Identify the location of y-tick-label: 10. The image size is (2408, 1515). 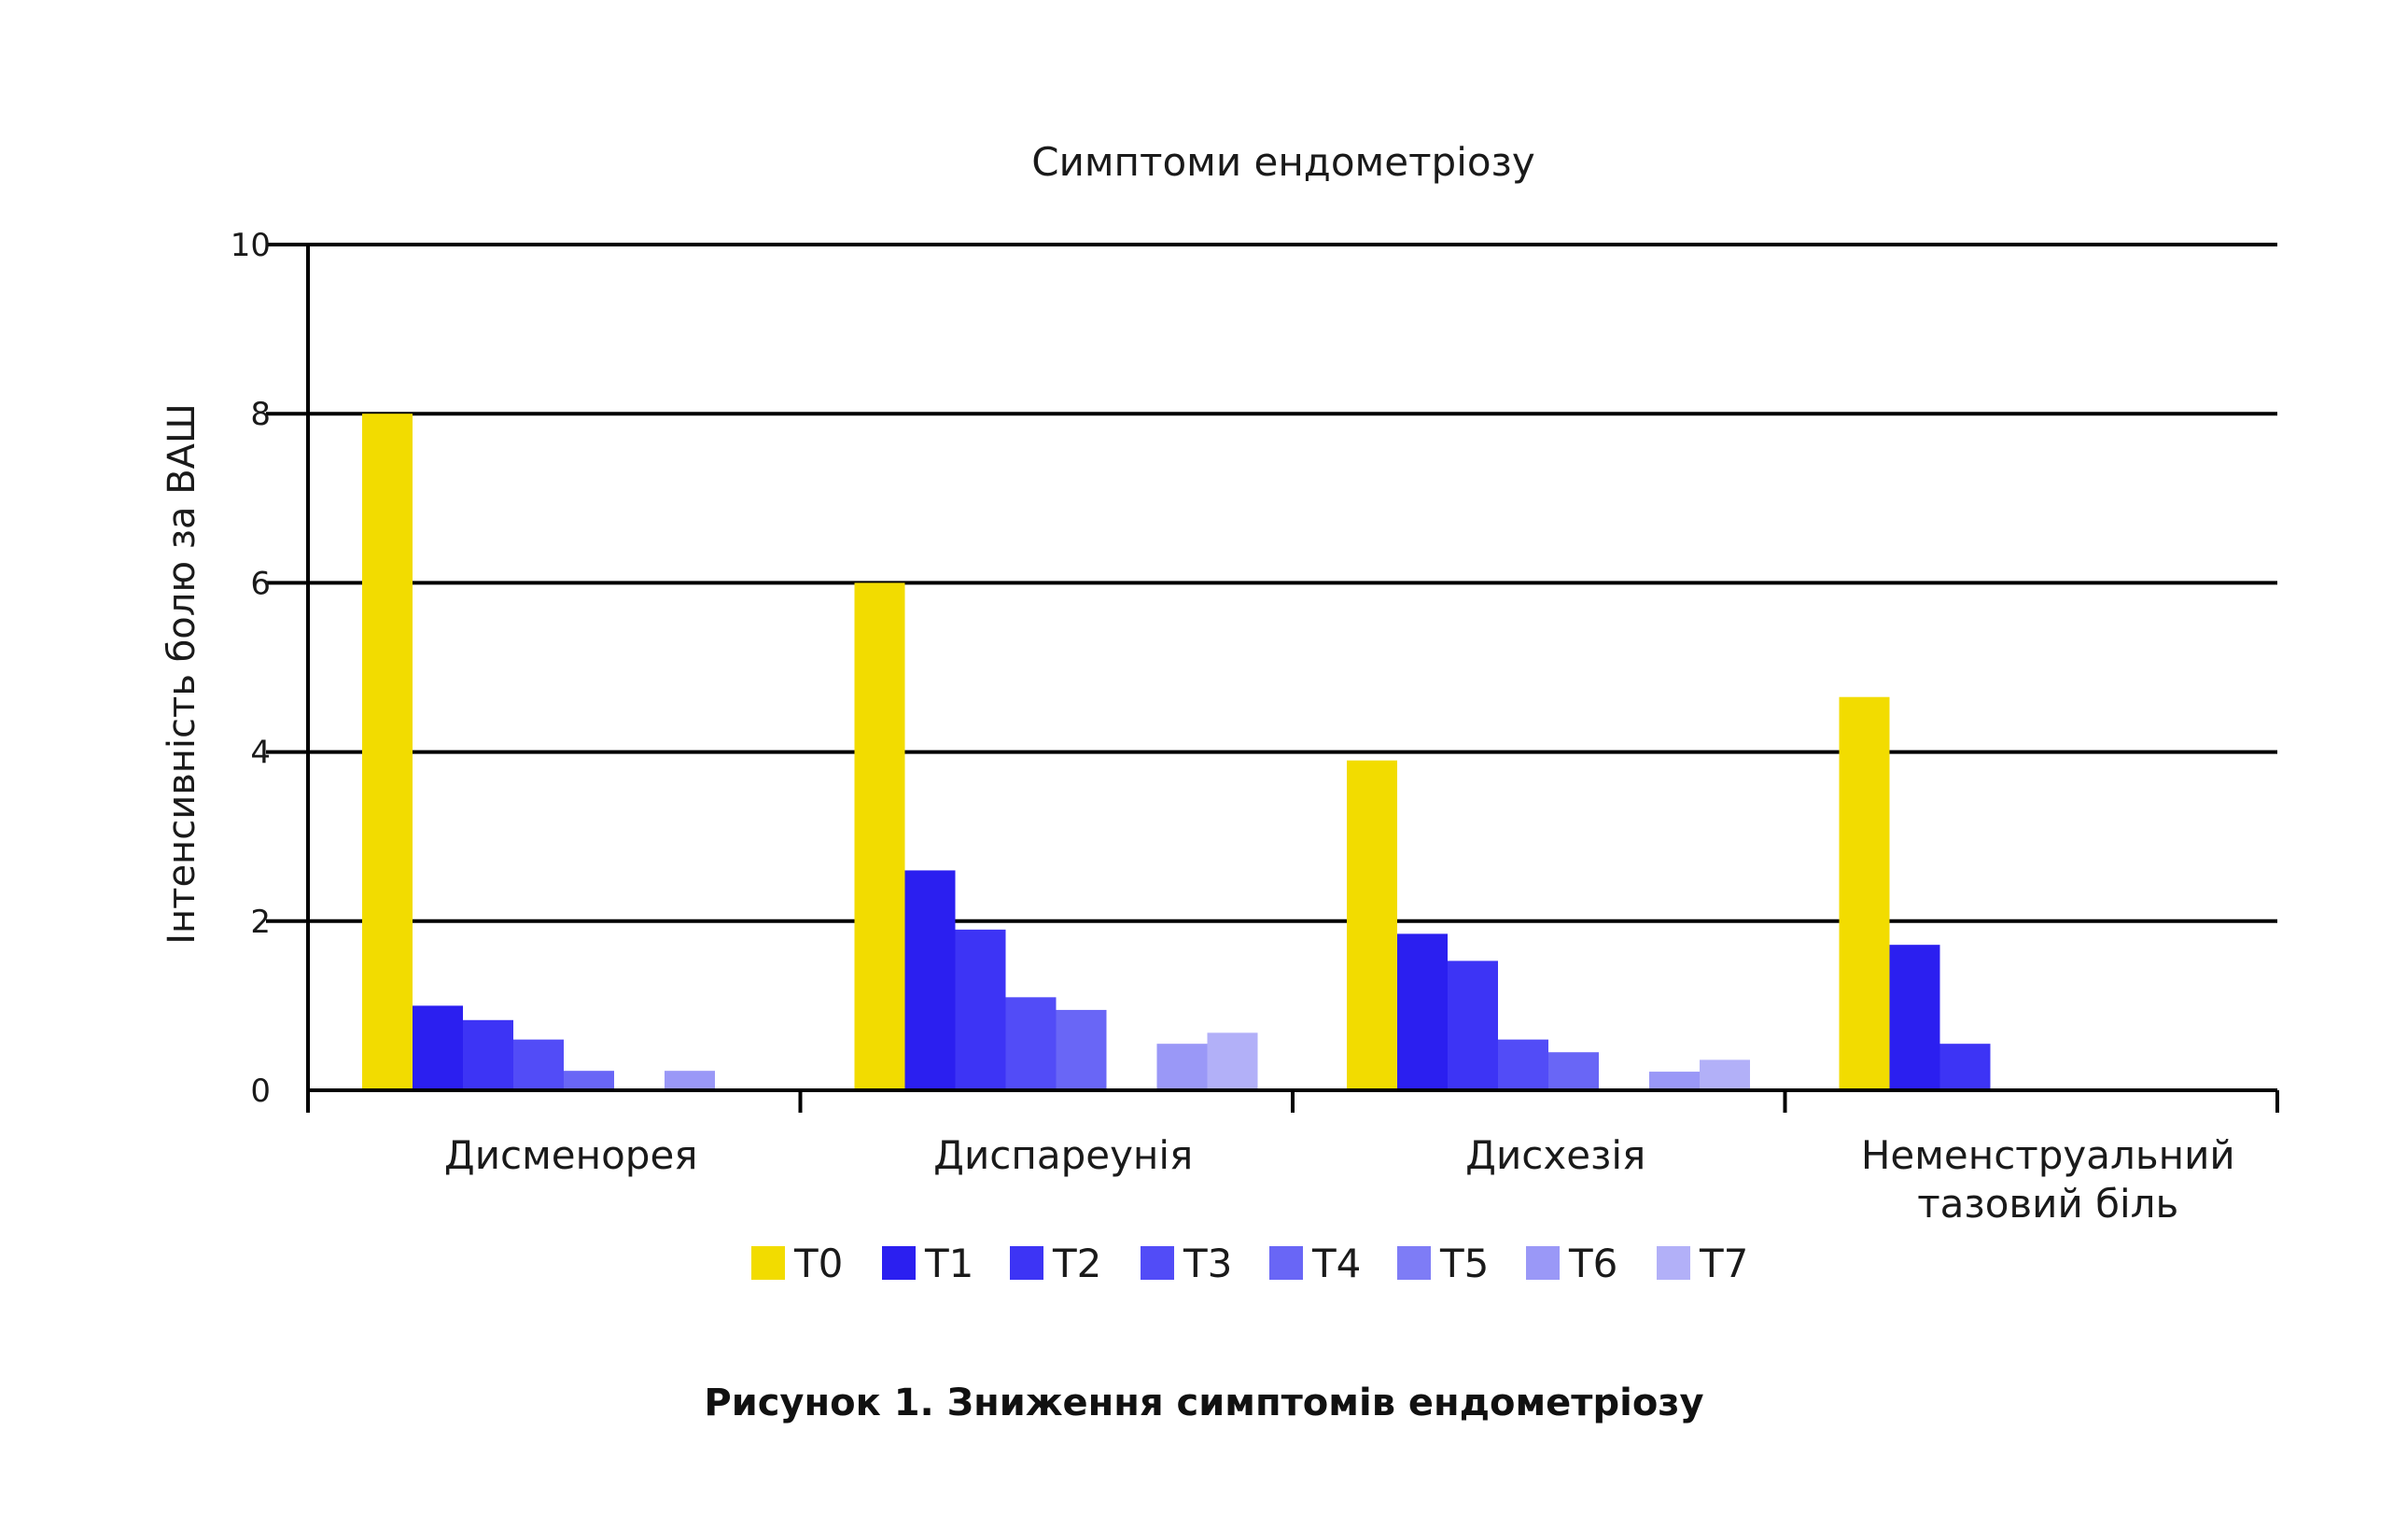
(251, 246).